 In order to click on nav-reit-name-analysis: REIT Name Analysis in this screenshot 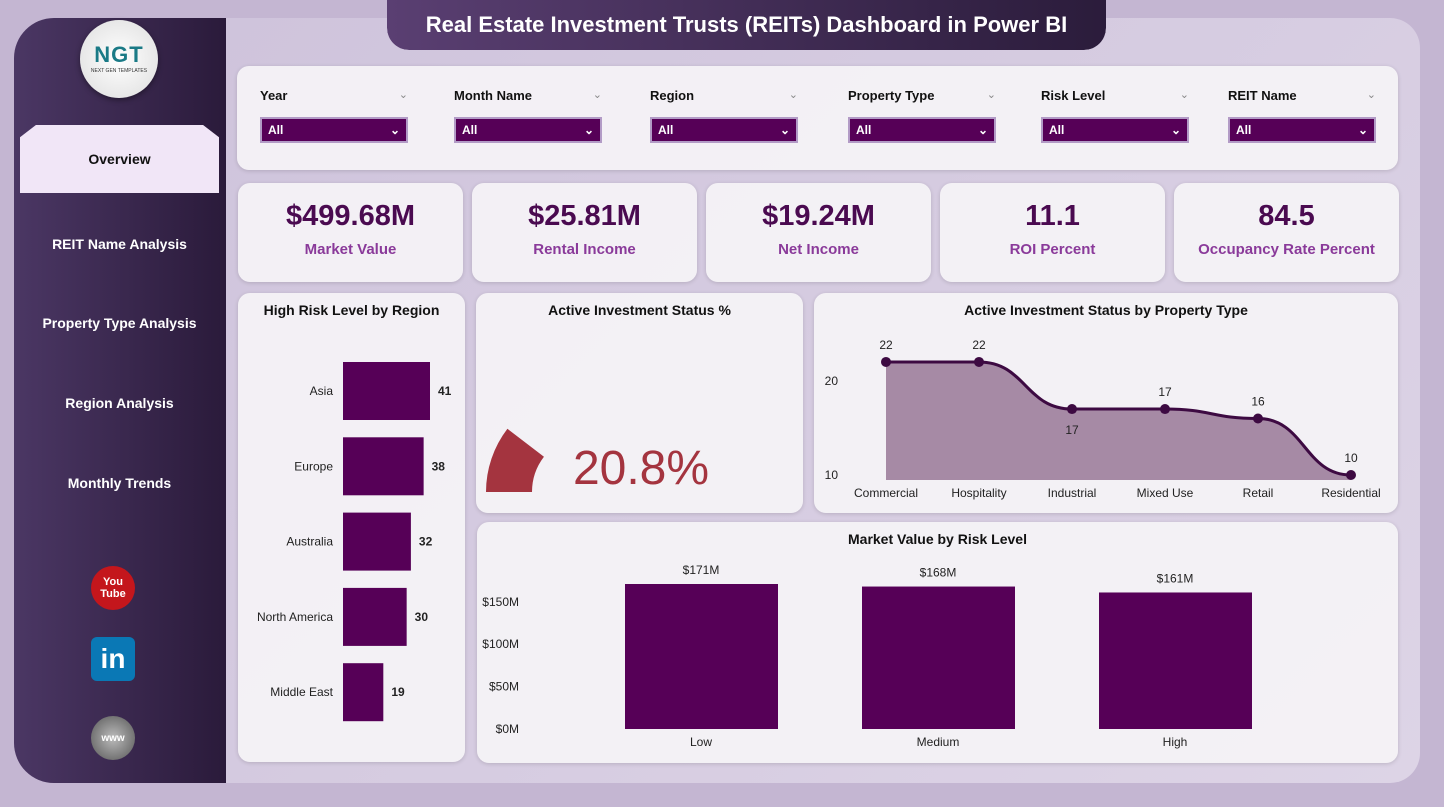, I will do `click(119, 244)`.